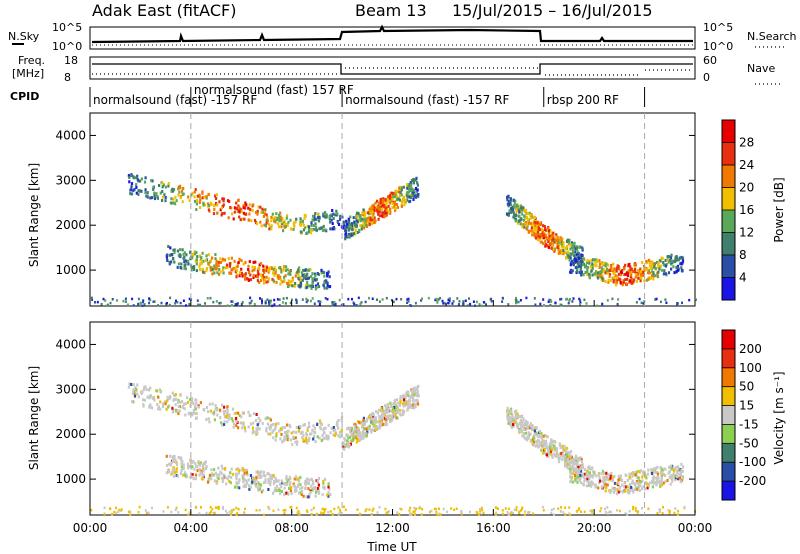  Describe the element at coordinates (746, 406) in the screenshot. I see `colorbar-tick-label: 15` at that location.